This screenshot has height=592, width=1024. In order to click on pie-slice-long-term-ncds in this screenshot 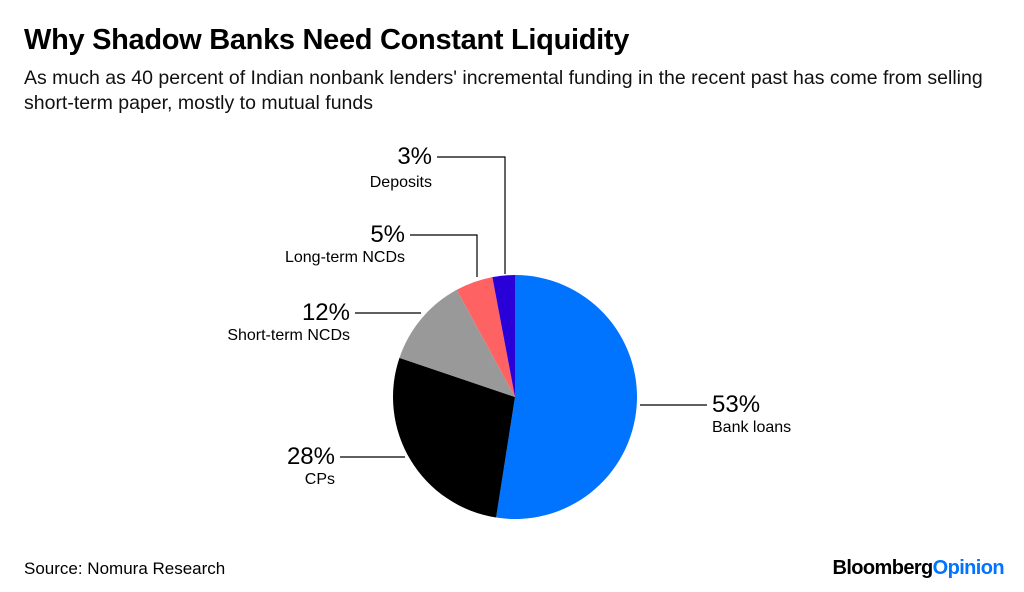, I will do `click(485, 337)`.